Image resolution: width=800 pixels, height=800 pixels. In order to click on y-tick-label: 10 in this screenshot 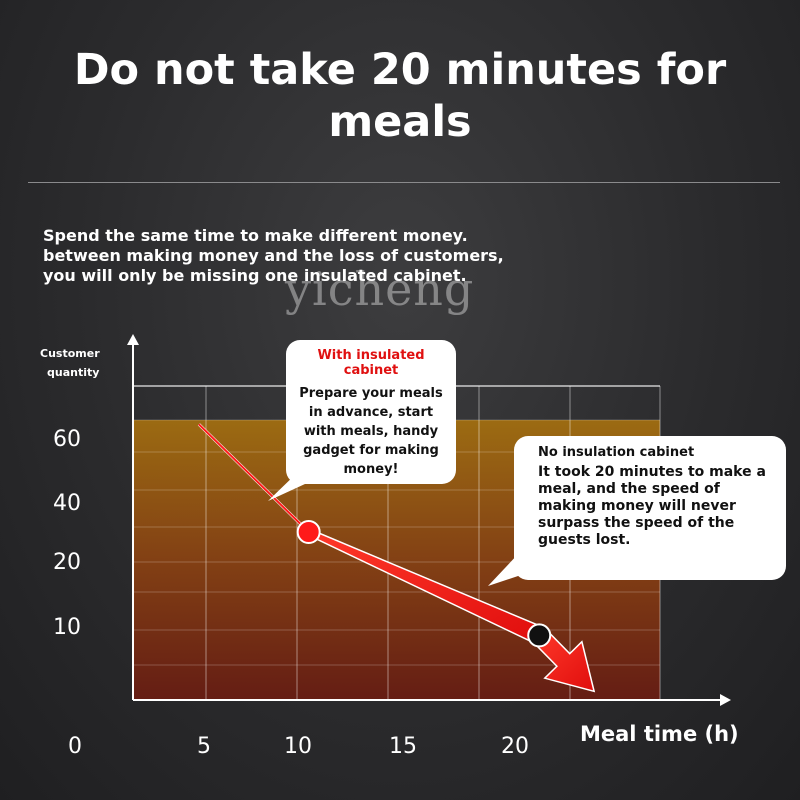, I will do `click(67, 627)`.